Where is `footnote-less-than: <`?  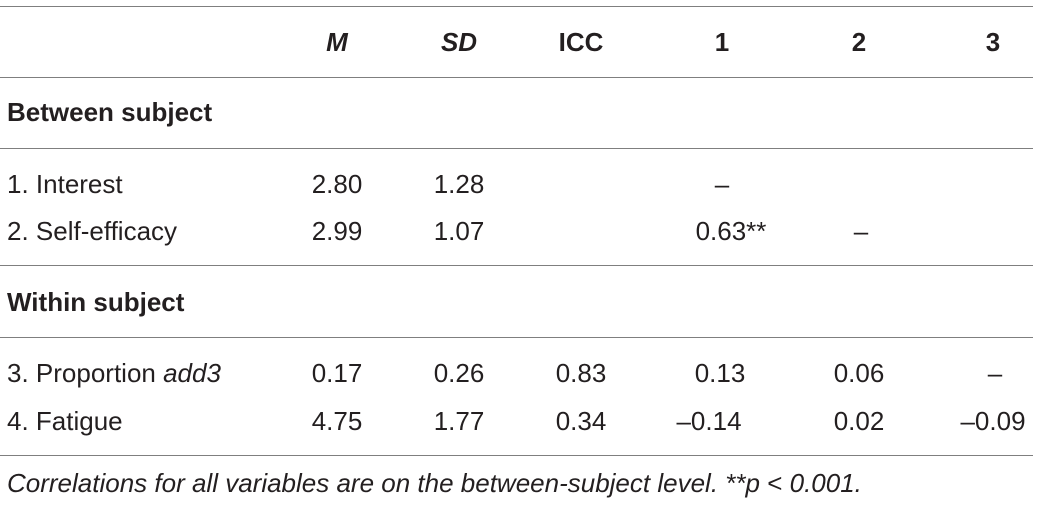
footnote-less-than: < is located at coordinates (774, 483).